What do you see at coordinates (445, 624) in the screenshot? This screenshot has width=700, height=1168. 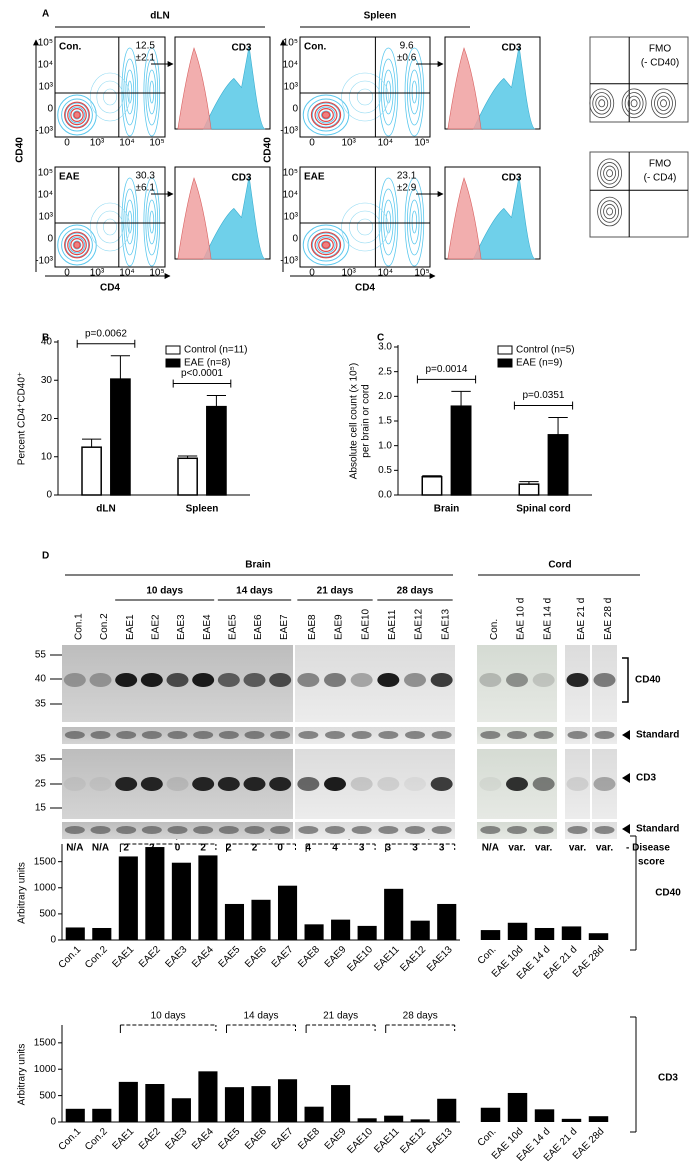 I see `lane-label: EAE13` at bounding box center [445, 624].